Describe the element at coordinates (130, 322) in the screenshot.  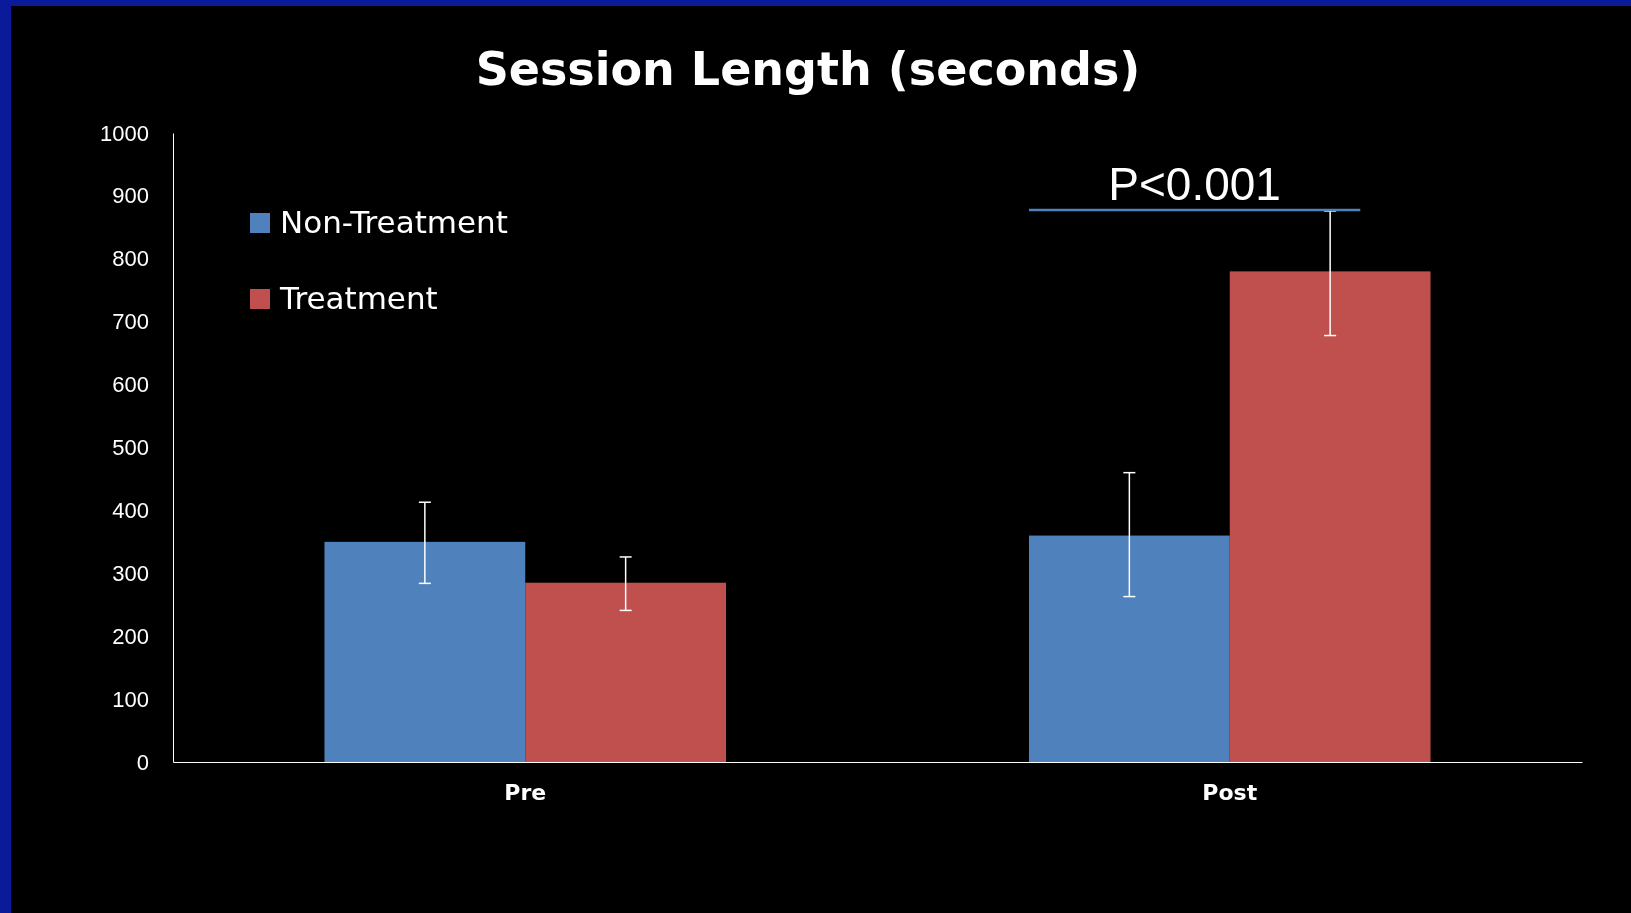
I see `y-tick-label: 700` at that location.